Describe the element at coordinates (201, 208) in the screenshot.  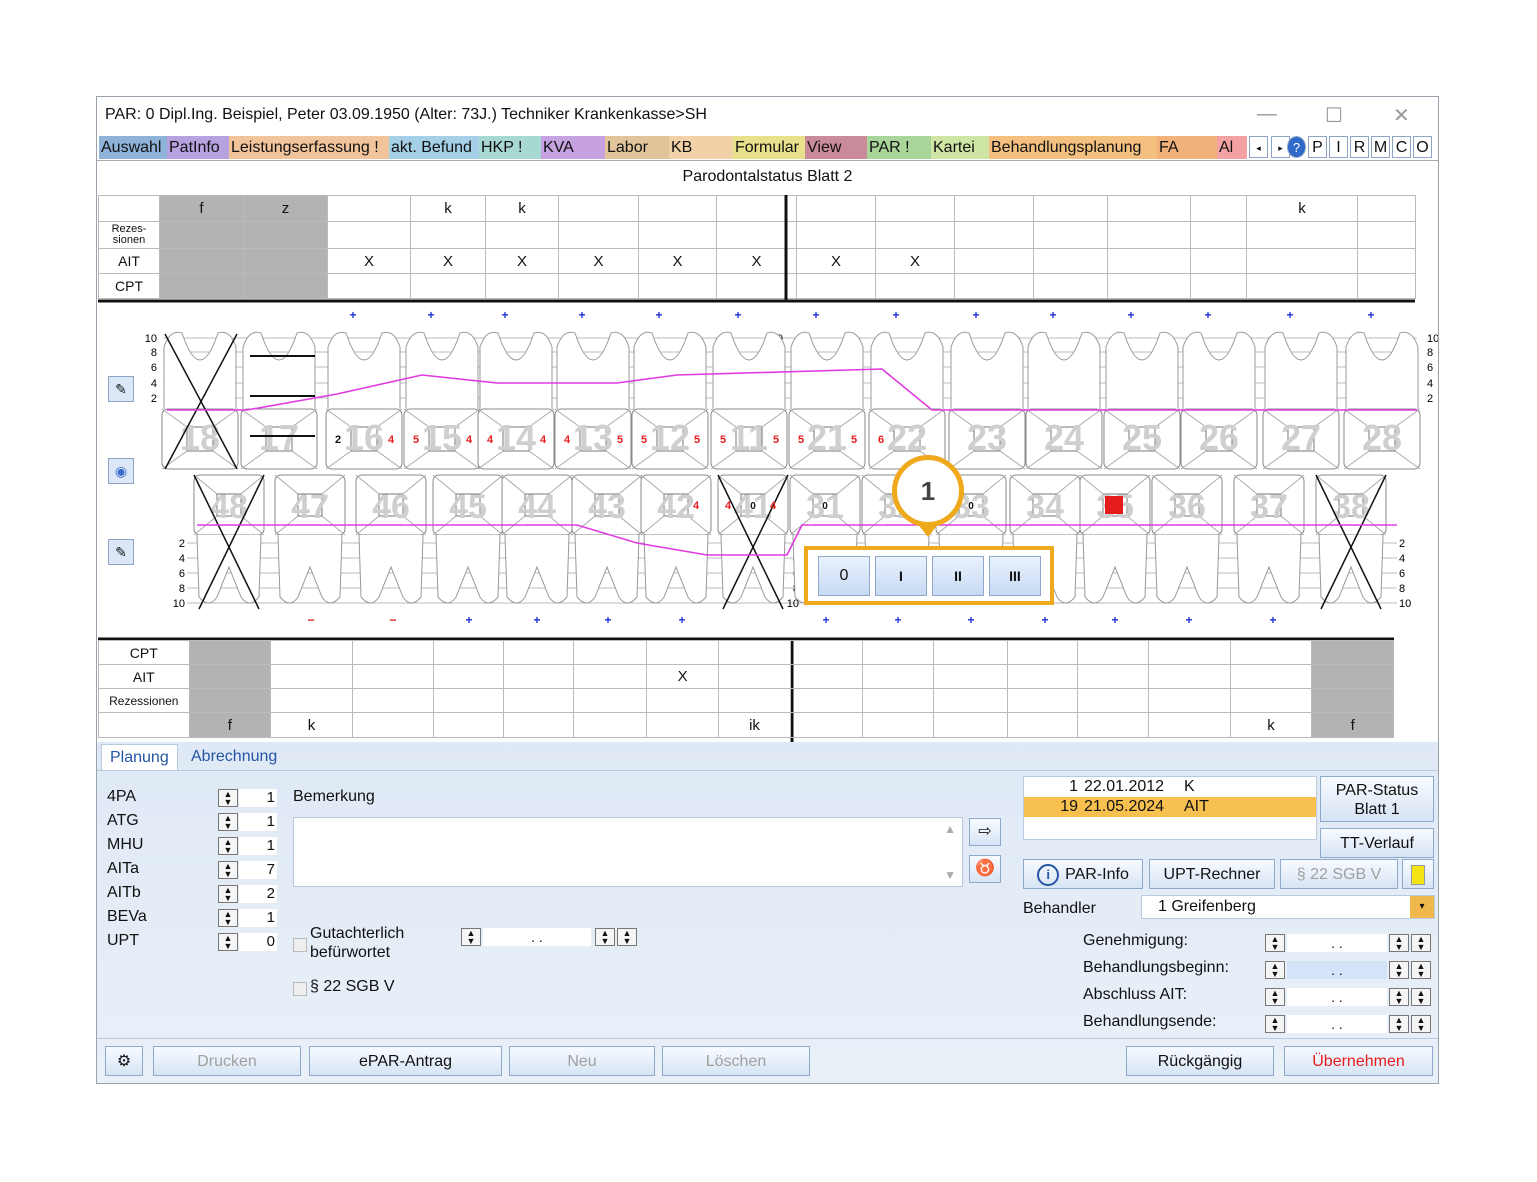
I see `tooth-status-head: f` at that location.